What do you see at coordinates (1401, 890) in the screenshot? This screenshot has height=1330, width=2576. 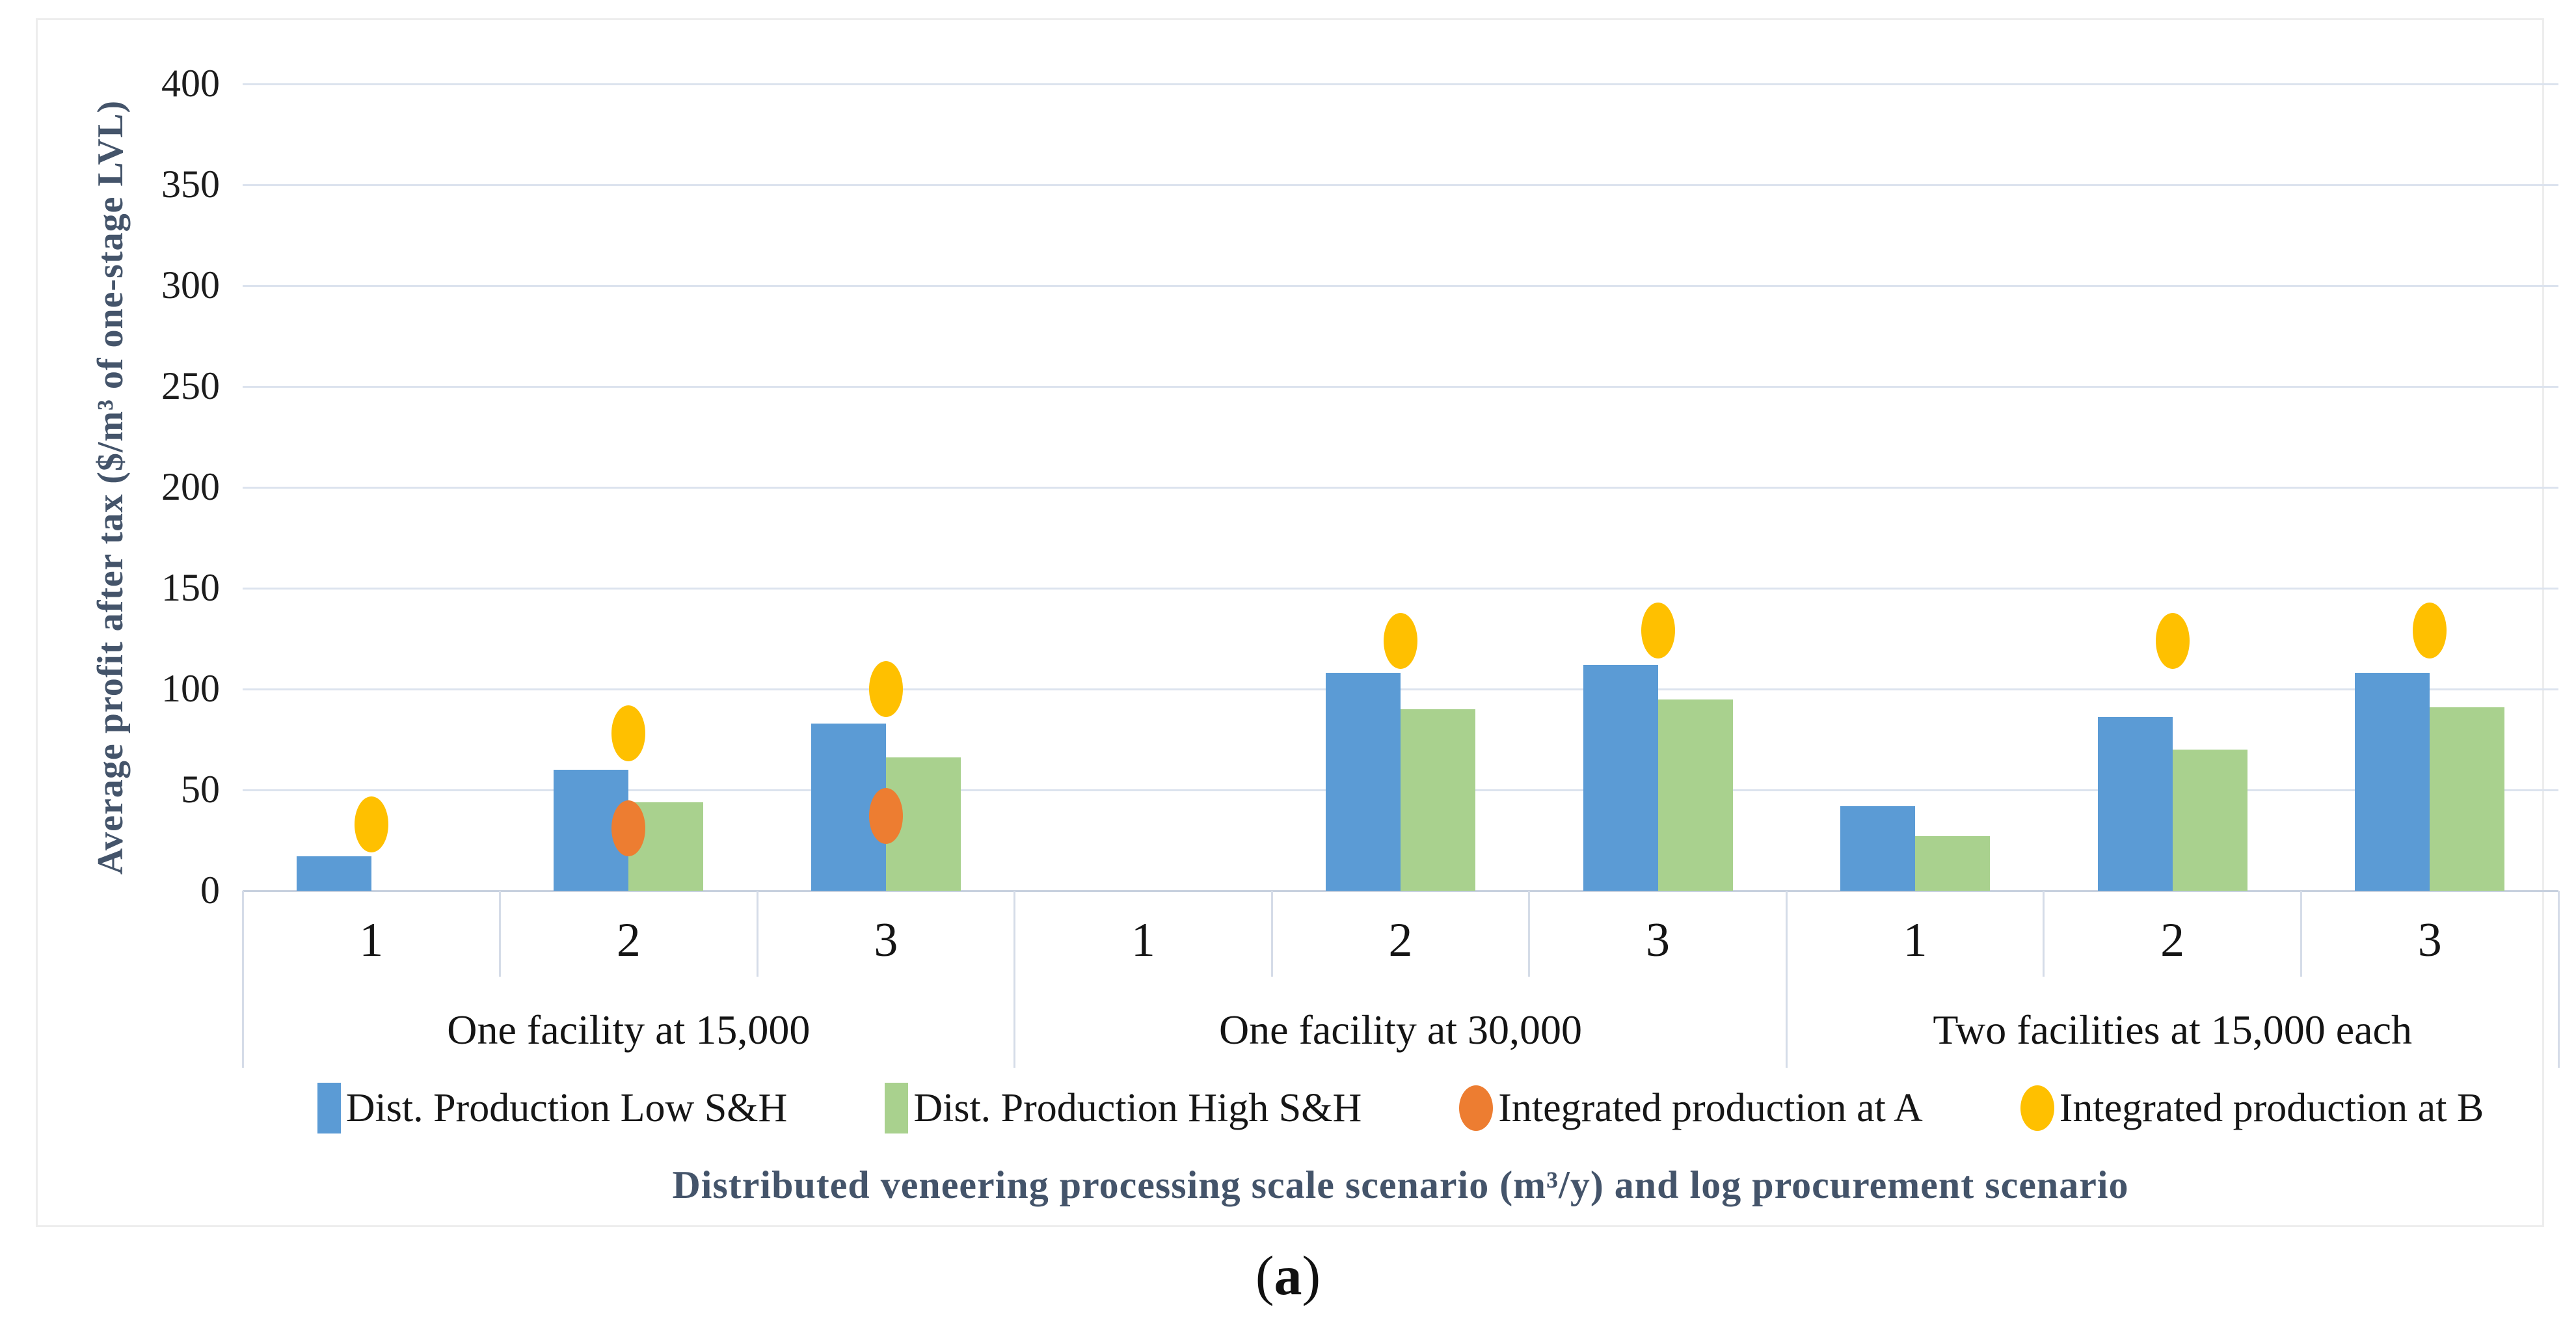 I see `x-axis-line` at bounding box center [1401, 890].